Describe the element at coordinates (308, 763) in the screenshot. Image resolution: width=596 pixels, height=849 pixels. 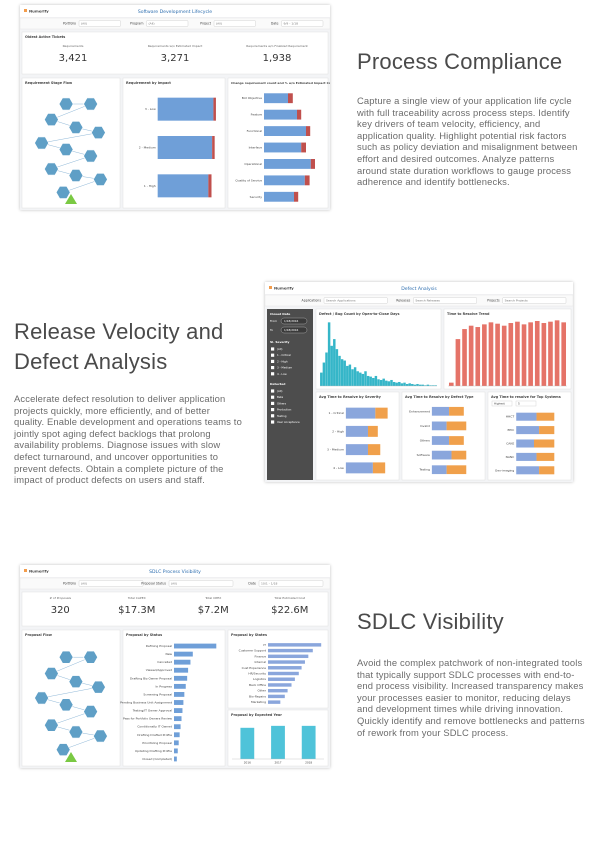
I see `category-label: 2018` at that location.